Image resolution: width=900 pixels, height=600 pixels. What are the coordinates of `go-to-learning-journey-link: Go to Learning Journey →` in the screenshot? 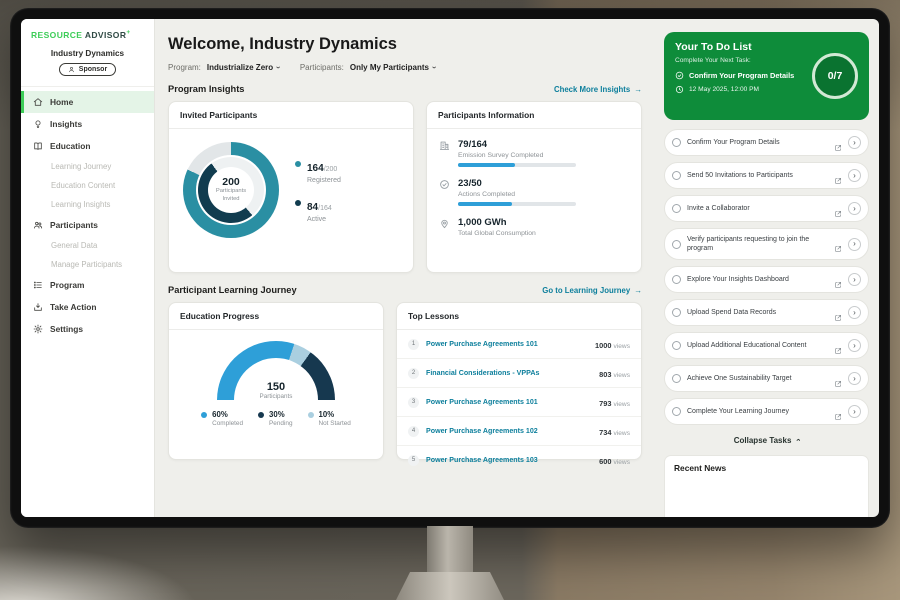 It's located at (592, 290).